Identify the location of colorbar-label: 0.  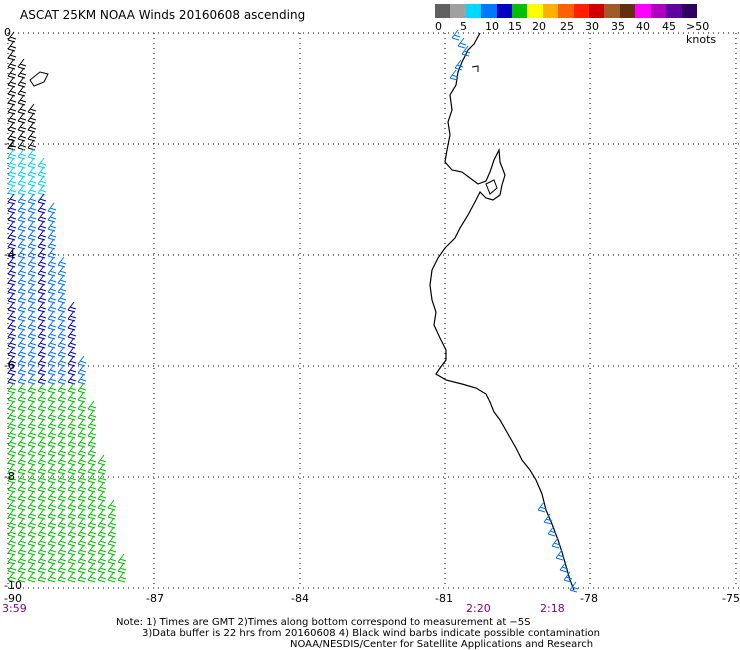
(438, 26).